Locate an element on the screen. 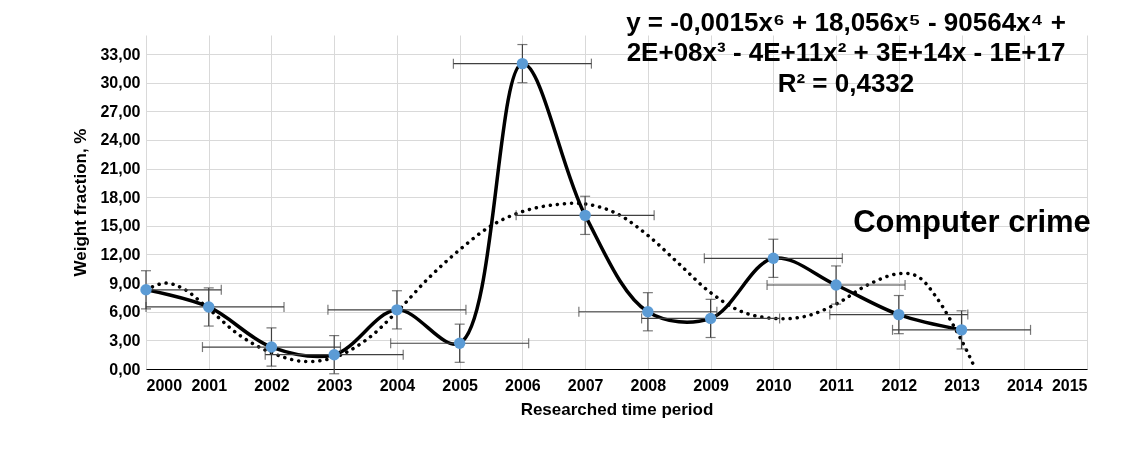  x-tick-label: 2005 is located at coordinates (460, 385).